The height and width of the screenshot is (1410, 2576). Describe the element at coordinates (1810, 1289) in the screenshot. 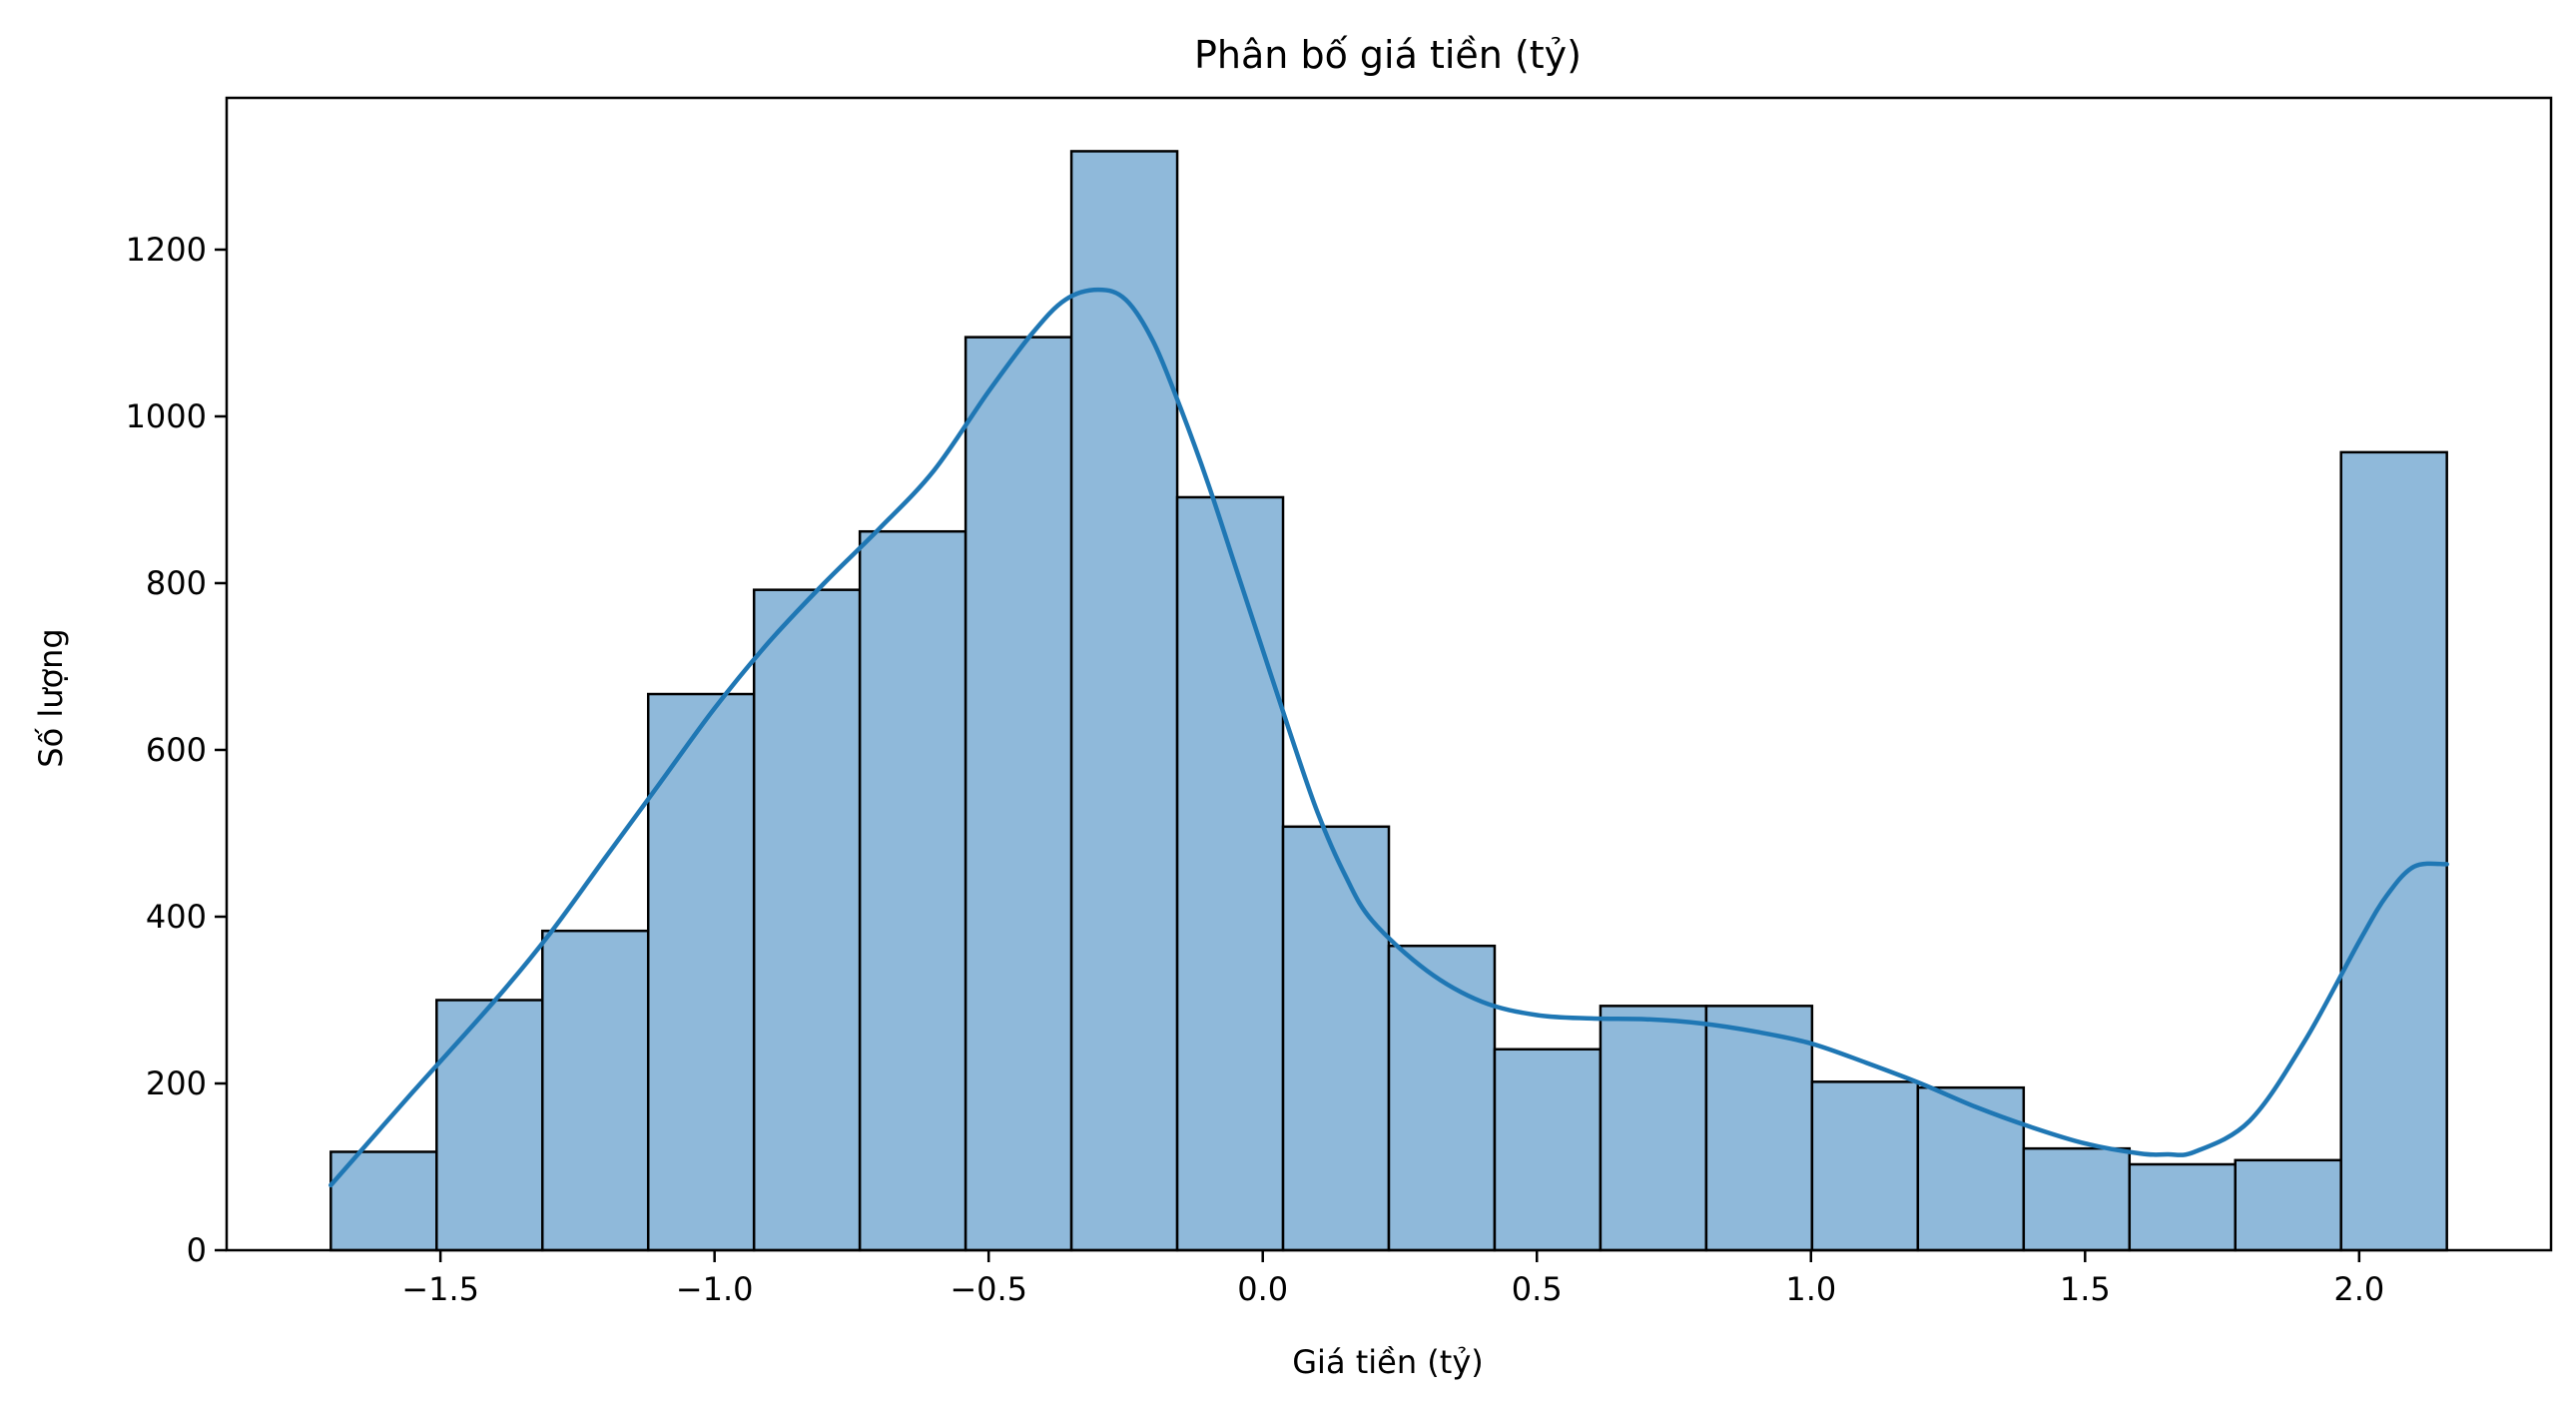

I see `x-tick-label: 1.0` at that location.